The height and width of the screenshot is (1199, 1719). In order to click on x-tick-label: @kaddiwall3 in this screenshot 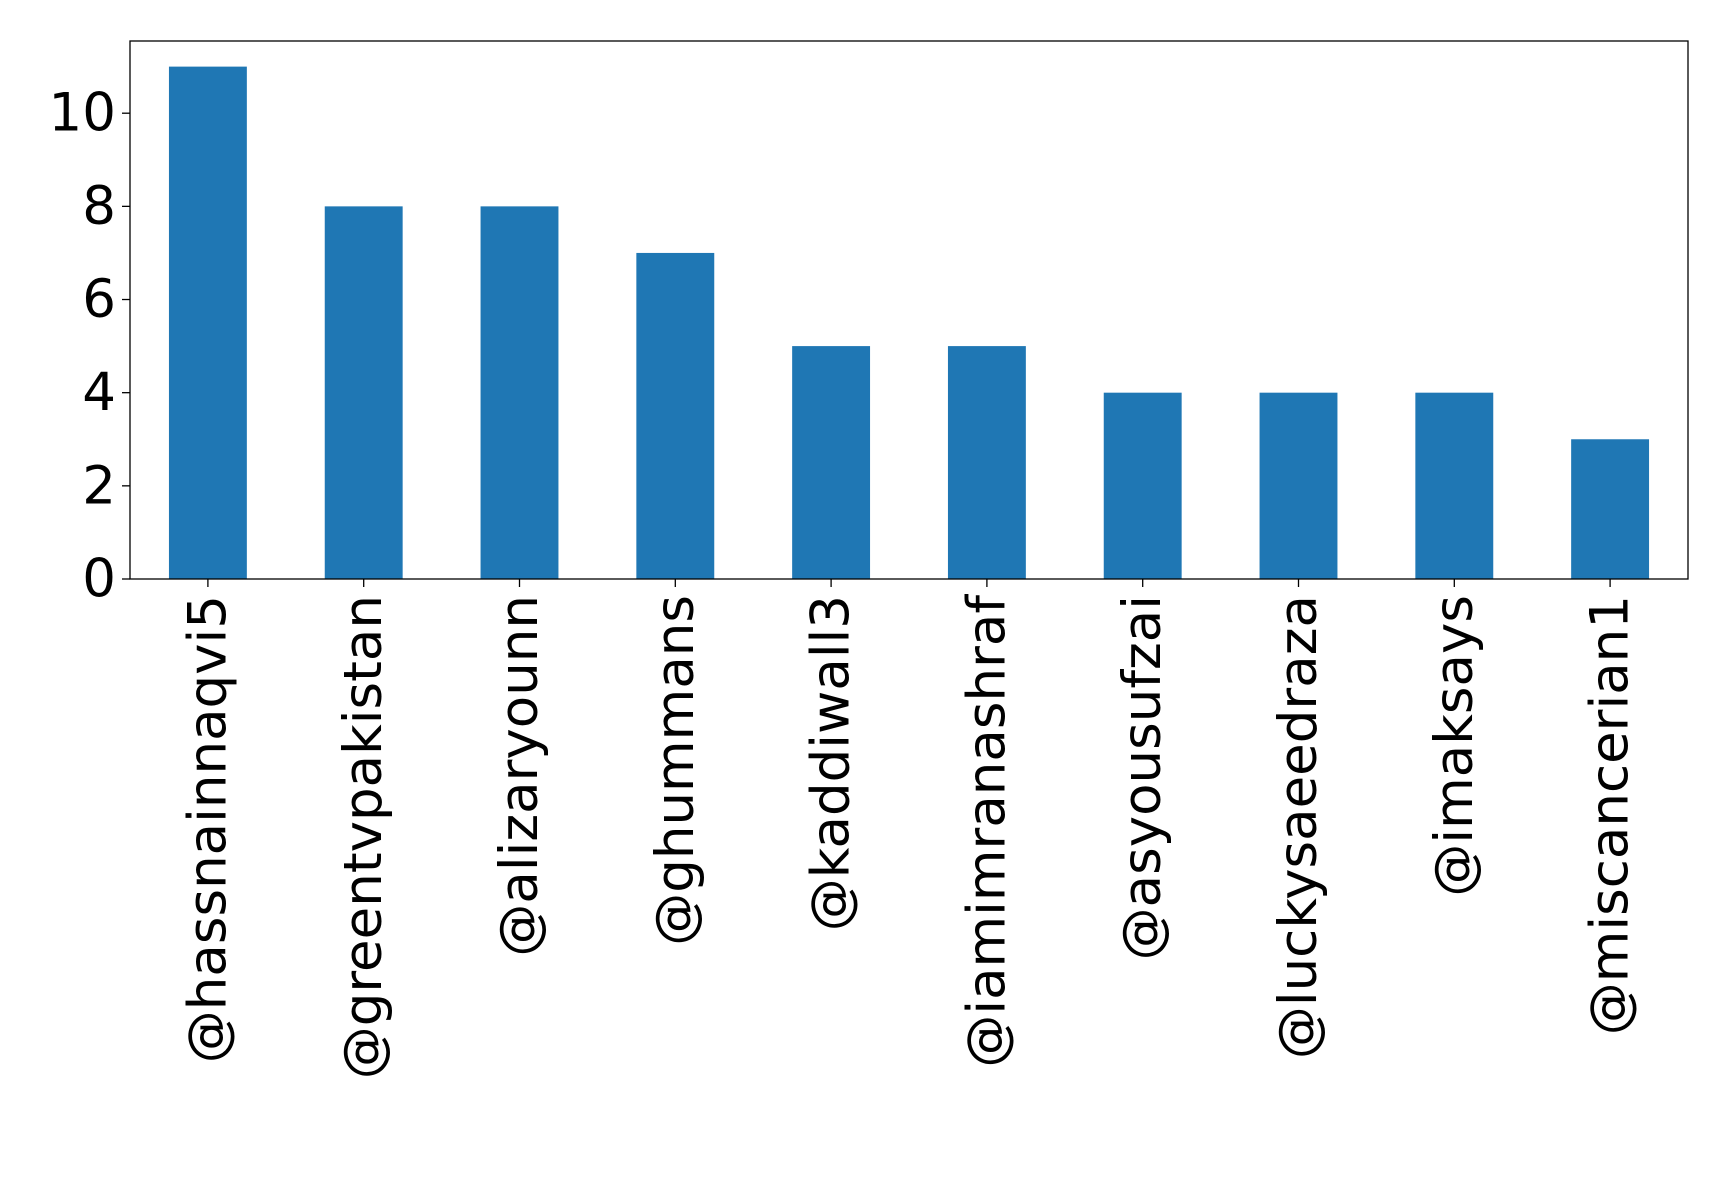, I will do `click(831, 763)`.